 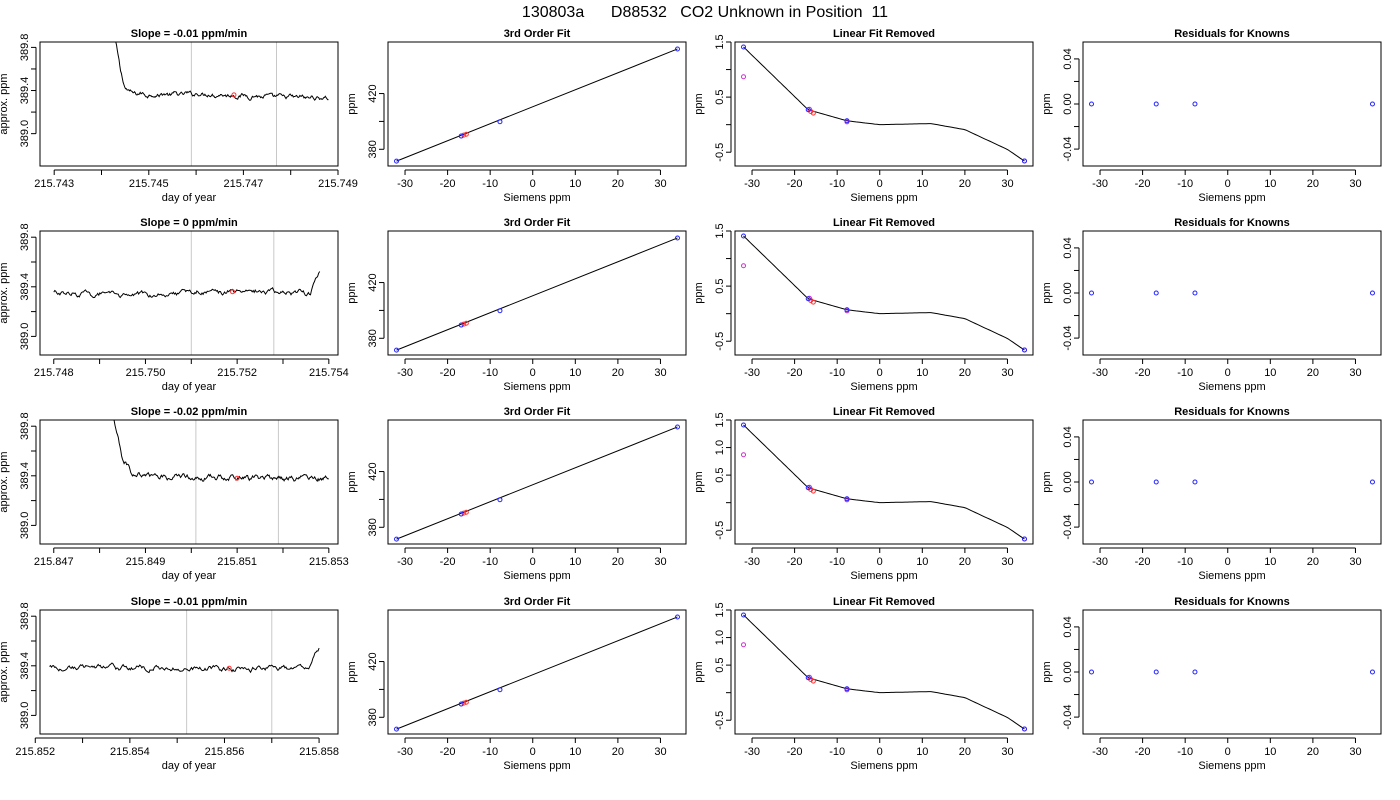 What do you see at coordinates (25, 426) in the screenshot?
I see `y-tick-label: 389.8` at bounding box center [25, 426].